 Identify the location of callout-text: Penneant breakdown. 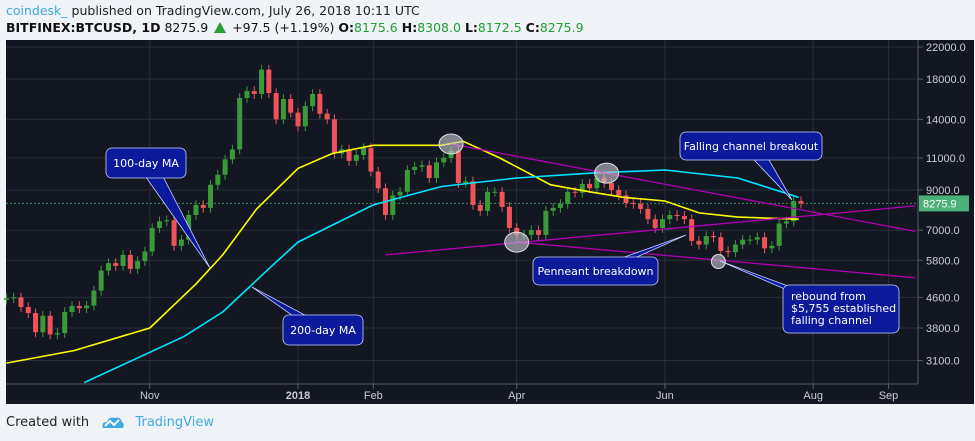
(595, 271).